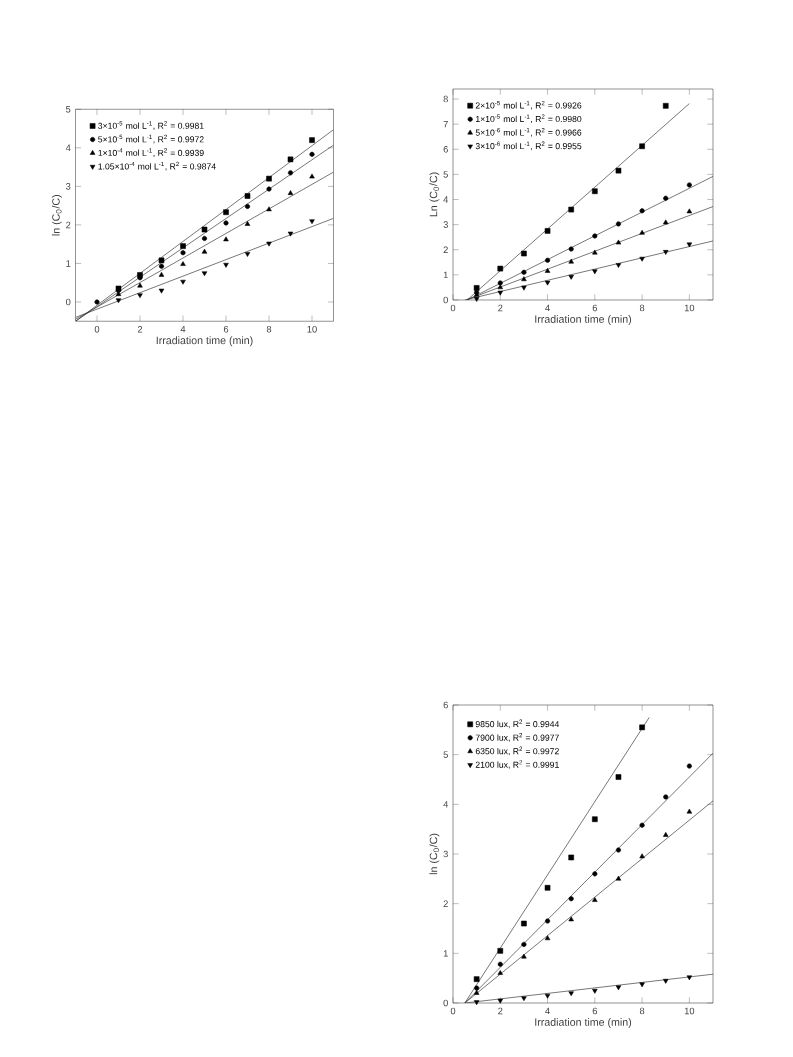 Image resolution: width=793 pixels, height=1057 pixels. Describe the element at coordinates (151, 152) in the screenshot. I see `legend-label: 1×10$^{-4}$ mol L$^{-1}$, R$^{2}$ = 0.9939` at that location.